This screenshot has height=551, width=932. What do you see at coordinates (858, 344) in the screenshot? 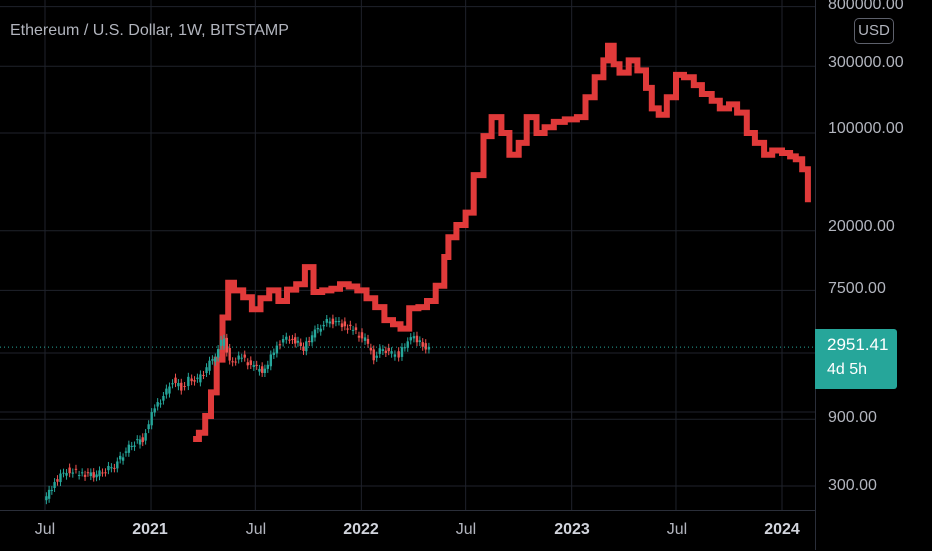
I see `last-price-value: 2951.41` at bounding box center [858, 344].